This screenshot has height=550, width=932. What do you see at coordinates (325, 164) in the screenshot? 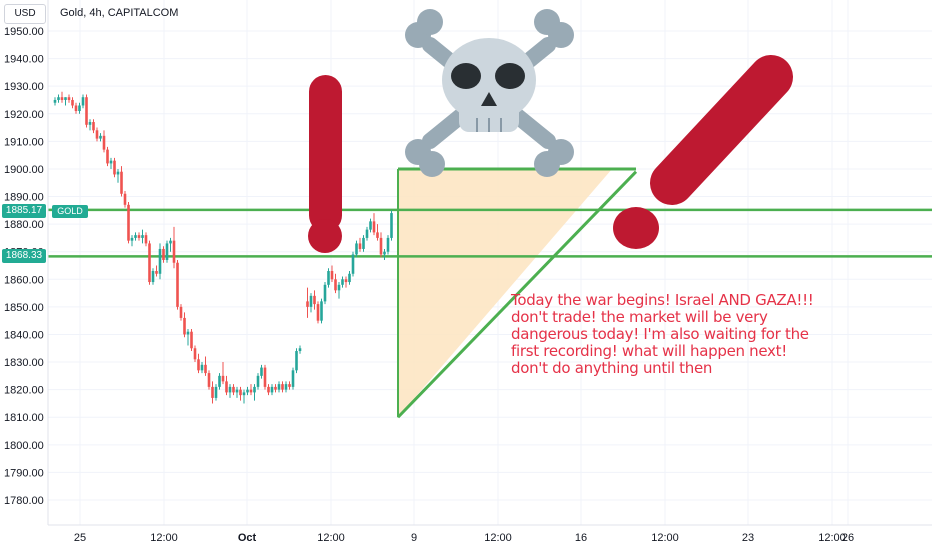
I see `exclamation-icon` at bounding box center [325, 164].